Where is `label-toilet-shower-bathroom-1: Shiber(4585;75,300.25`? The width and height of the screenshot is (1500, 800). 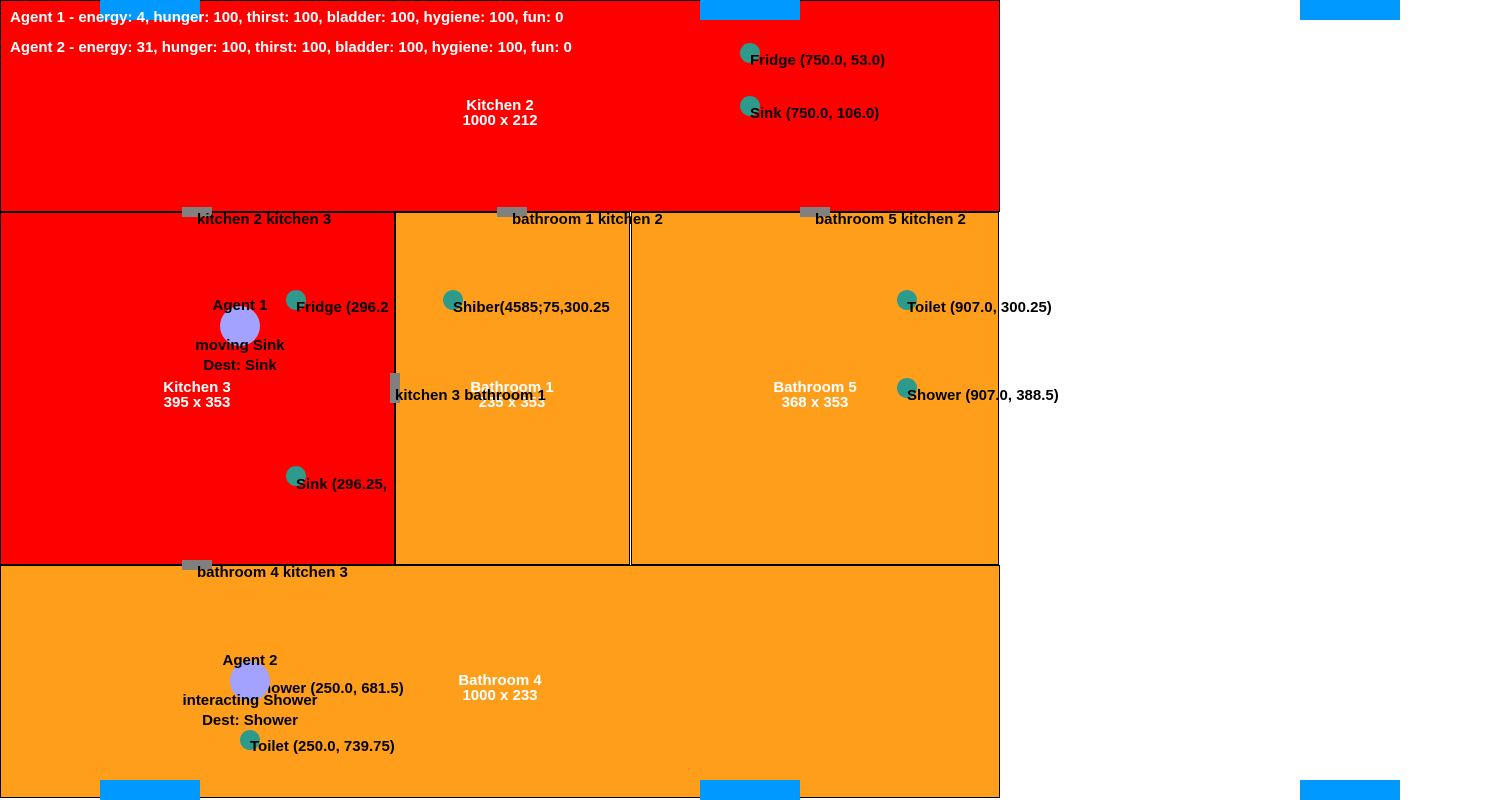 label-toilet-shower-bathroom-1: Shiber(4585;75,300.25 is located at coordinates (531, 307).